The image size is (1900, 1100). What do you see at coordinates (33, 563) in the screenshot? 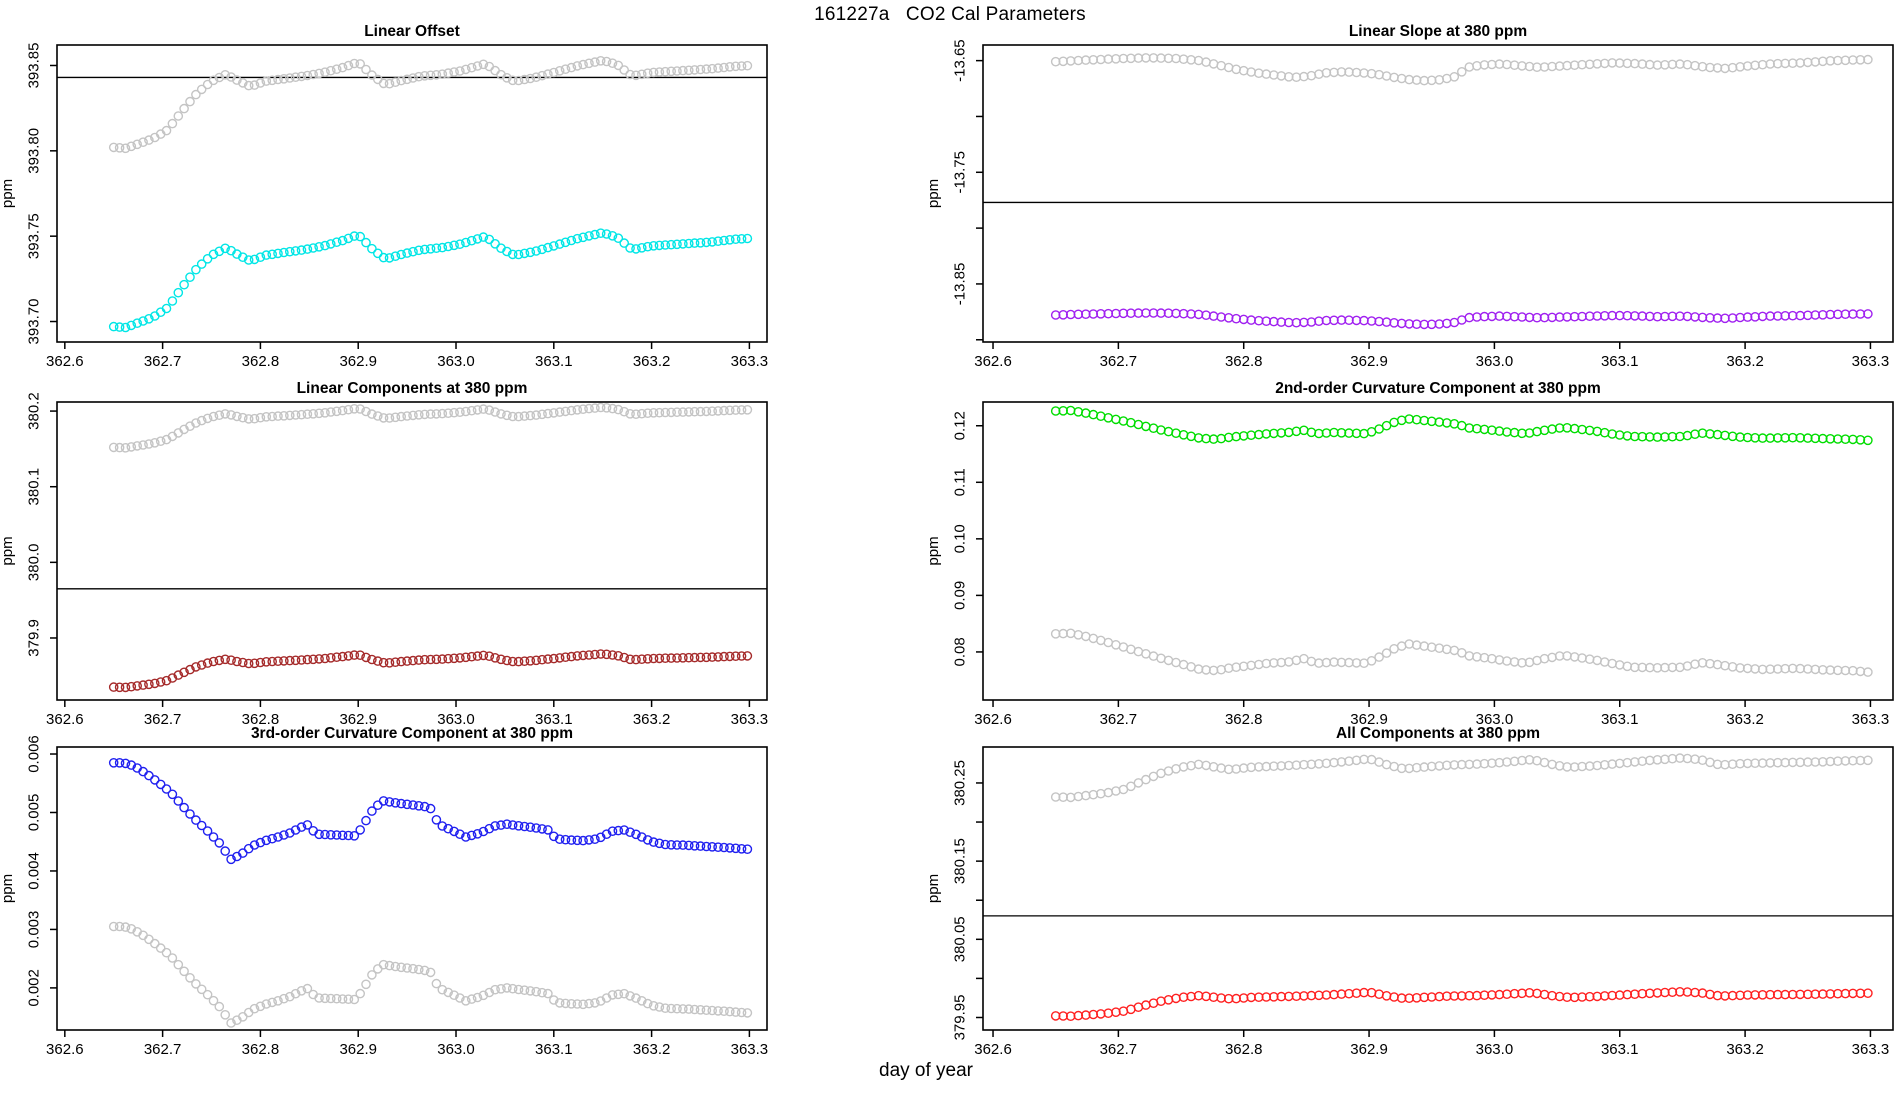
I see `y-tick-label: 380.0` at bounding box center [33, 563].